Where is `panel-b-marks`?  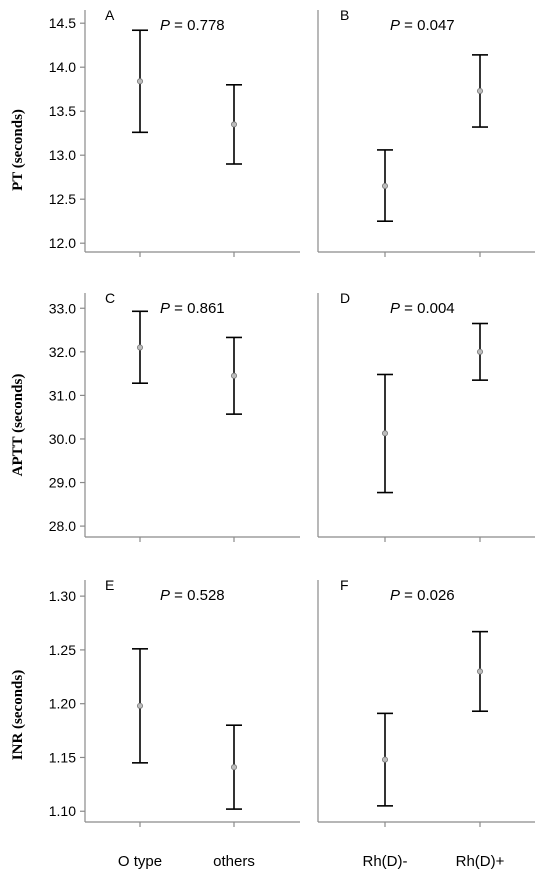
panel-b-marks is located at coordinates (432, 138).